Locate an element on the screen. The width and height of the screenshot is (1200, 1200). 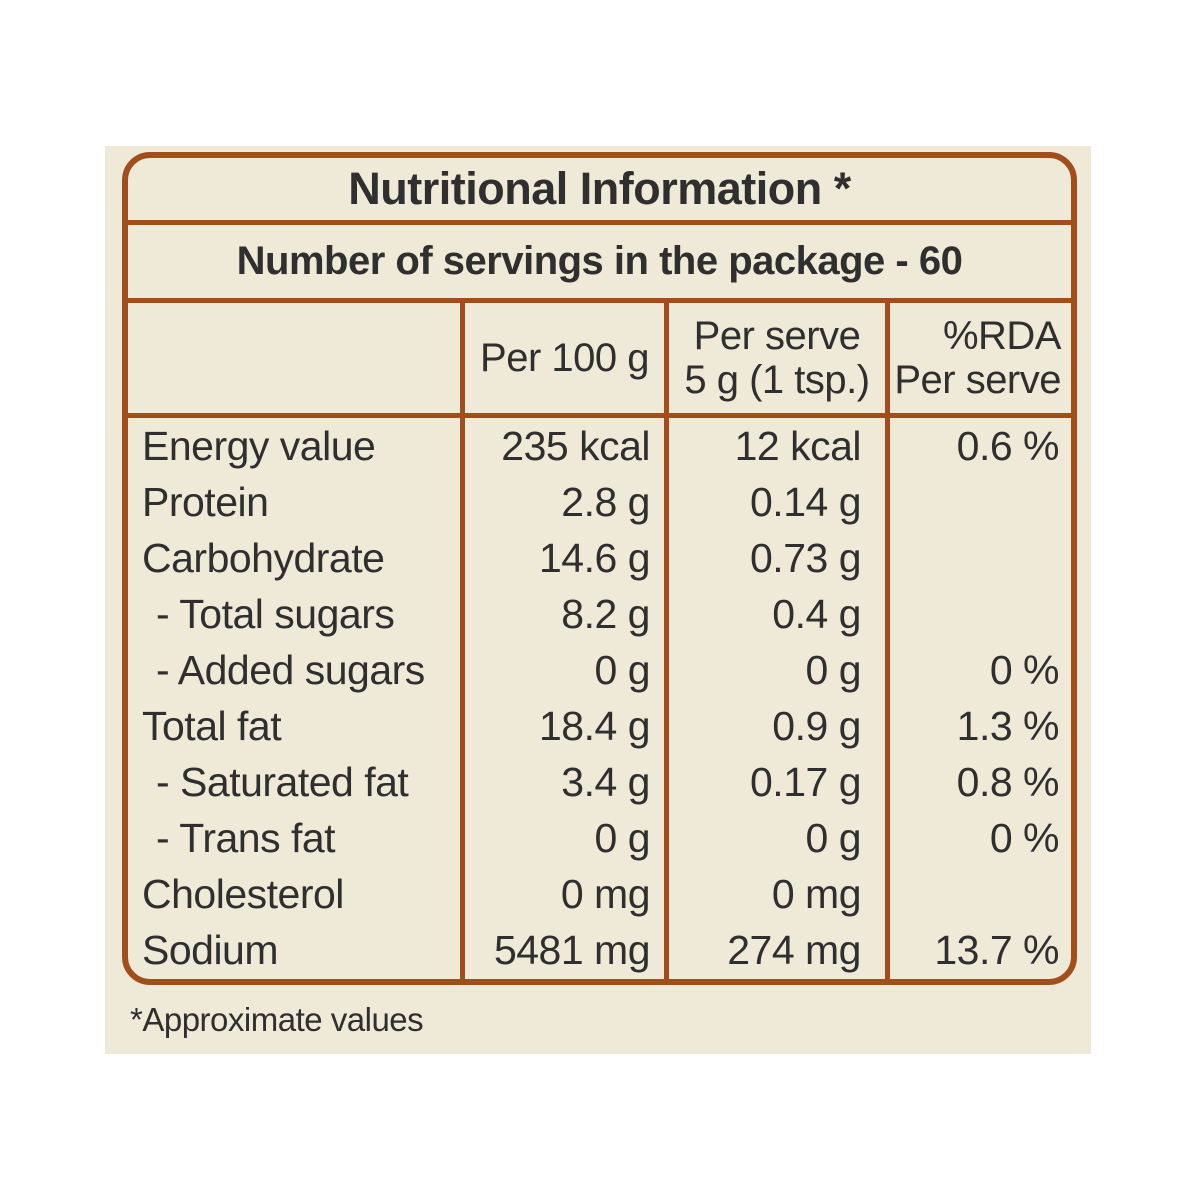
trans-fat-label: - Trans fat is located at coordinates (246, 838).